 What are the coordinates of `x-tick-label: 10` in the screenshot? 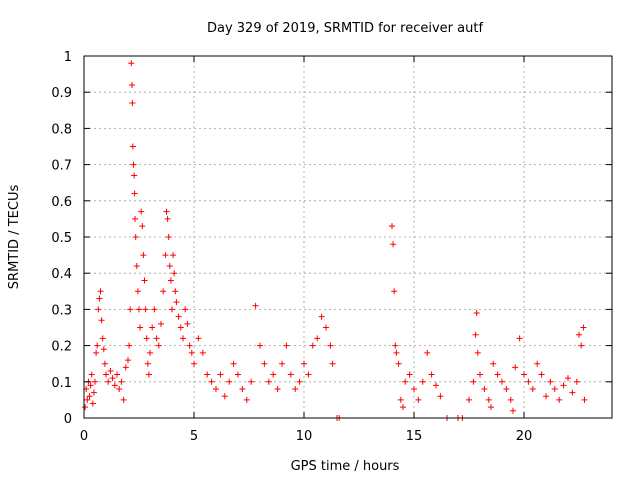 It's located at (304, 436).